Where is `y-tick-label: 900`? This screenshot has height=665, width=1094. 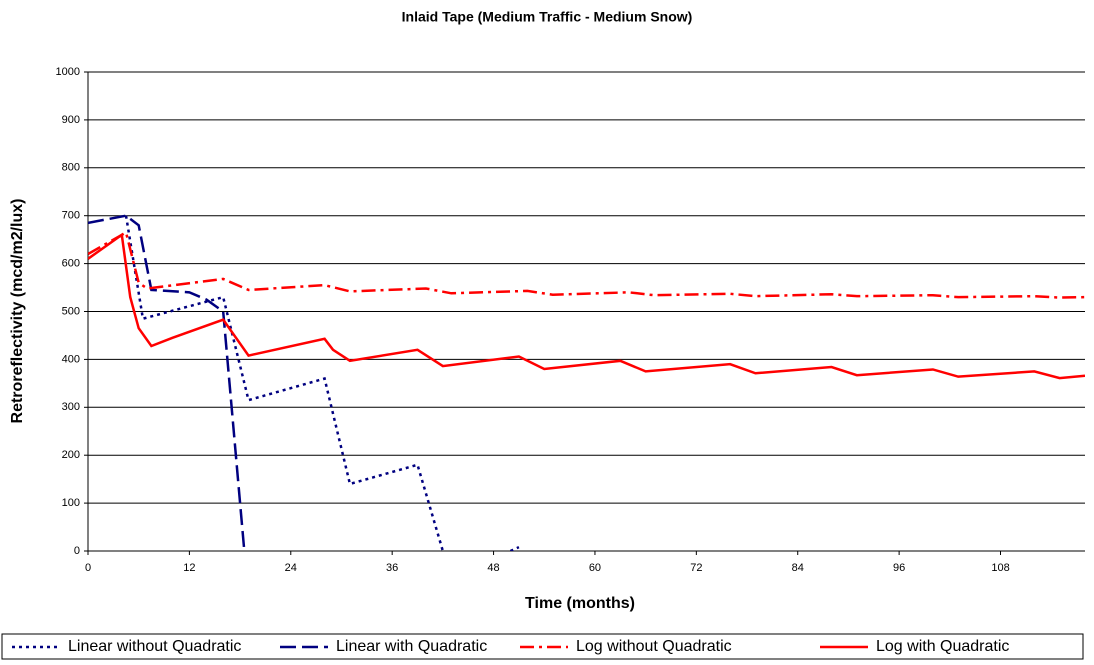 y-tick-label: 900 is located at coordinates (71, 120).